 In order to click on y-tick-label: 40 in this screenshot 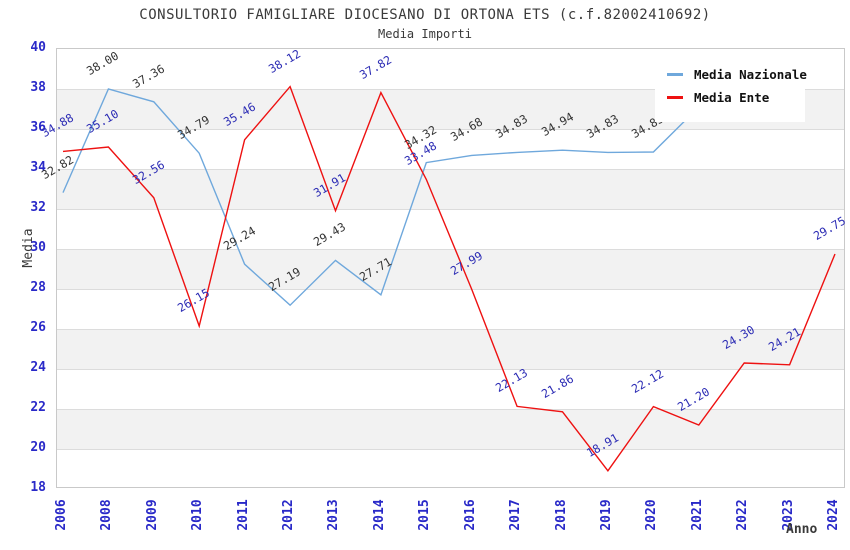, I will do `click(38, 47)`.